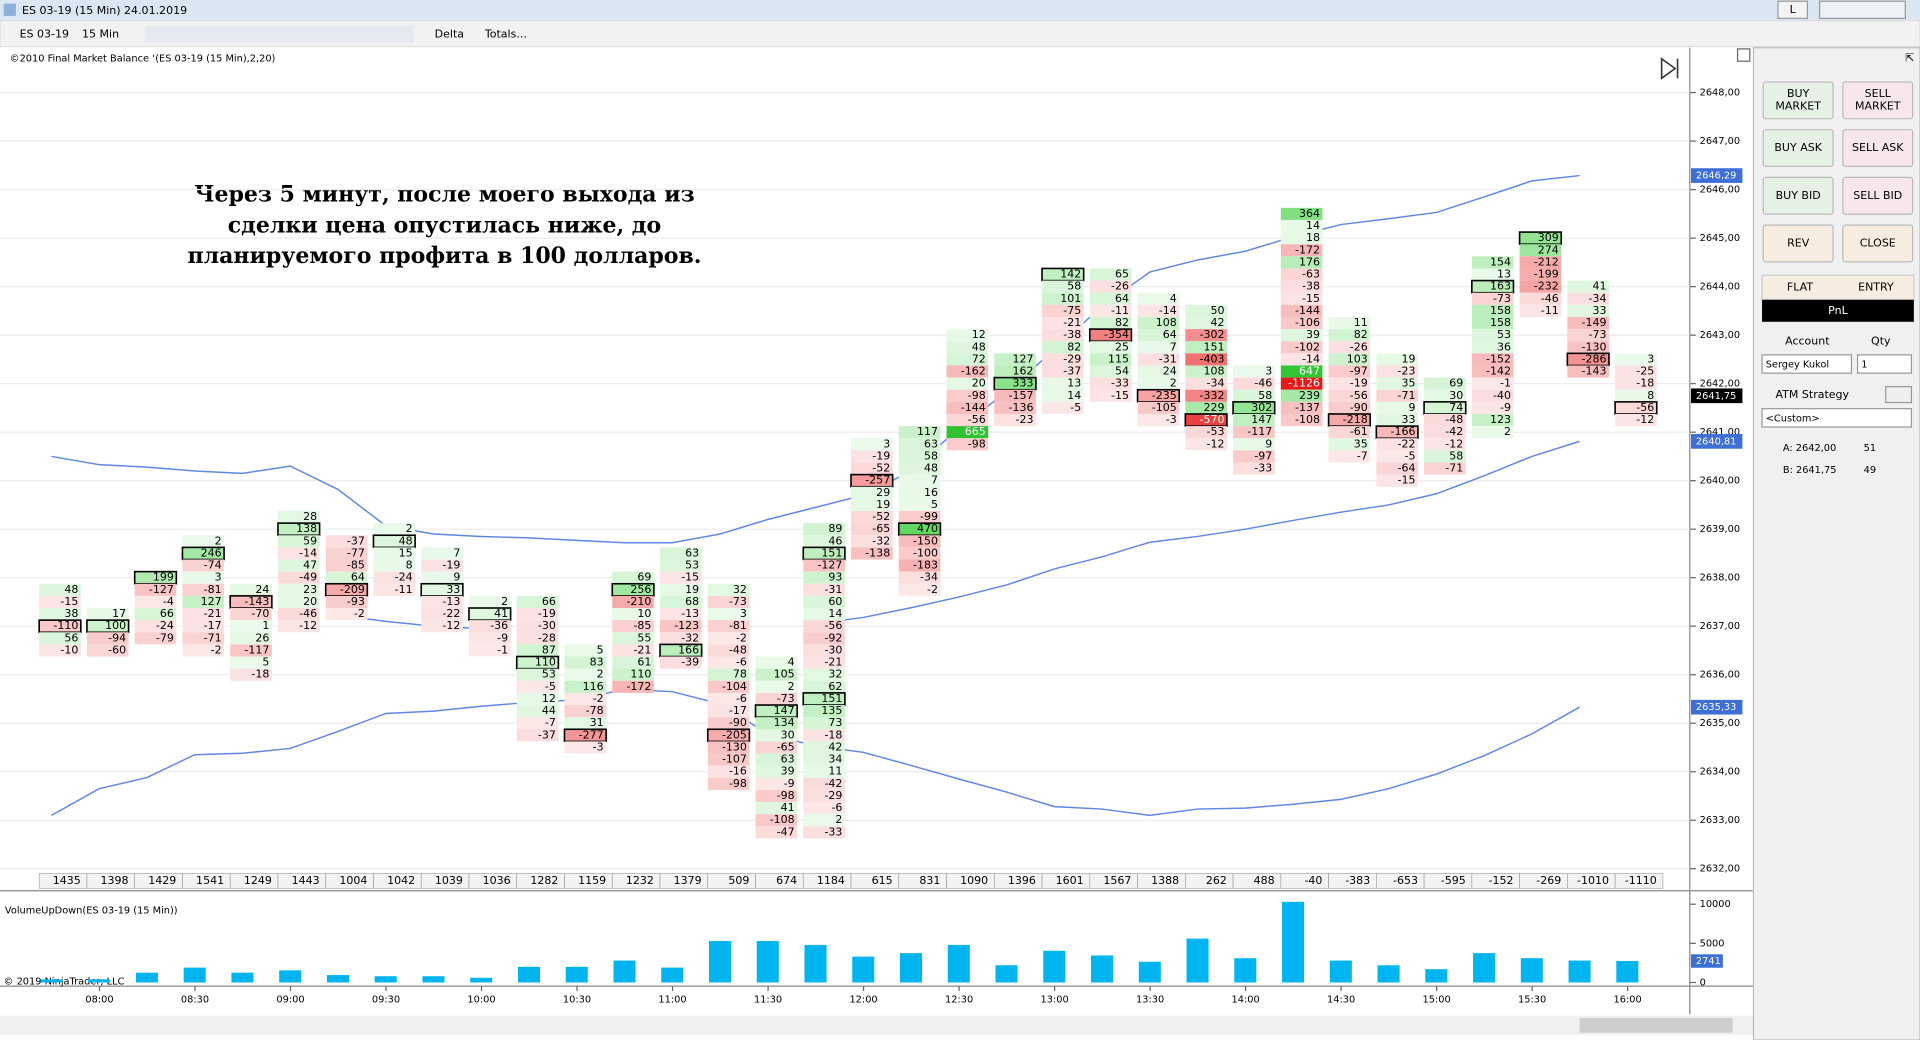 The height and width of the screenshot is (1040, 1920). What do you see at coordinates (1116, 334) in the screenshot?
I see `cell-value: -354` at bounding box center [1116, 334].